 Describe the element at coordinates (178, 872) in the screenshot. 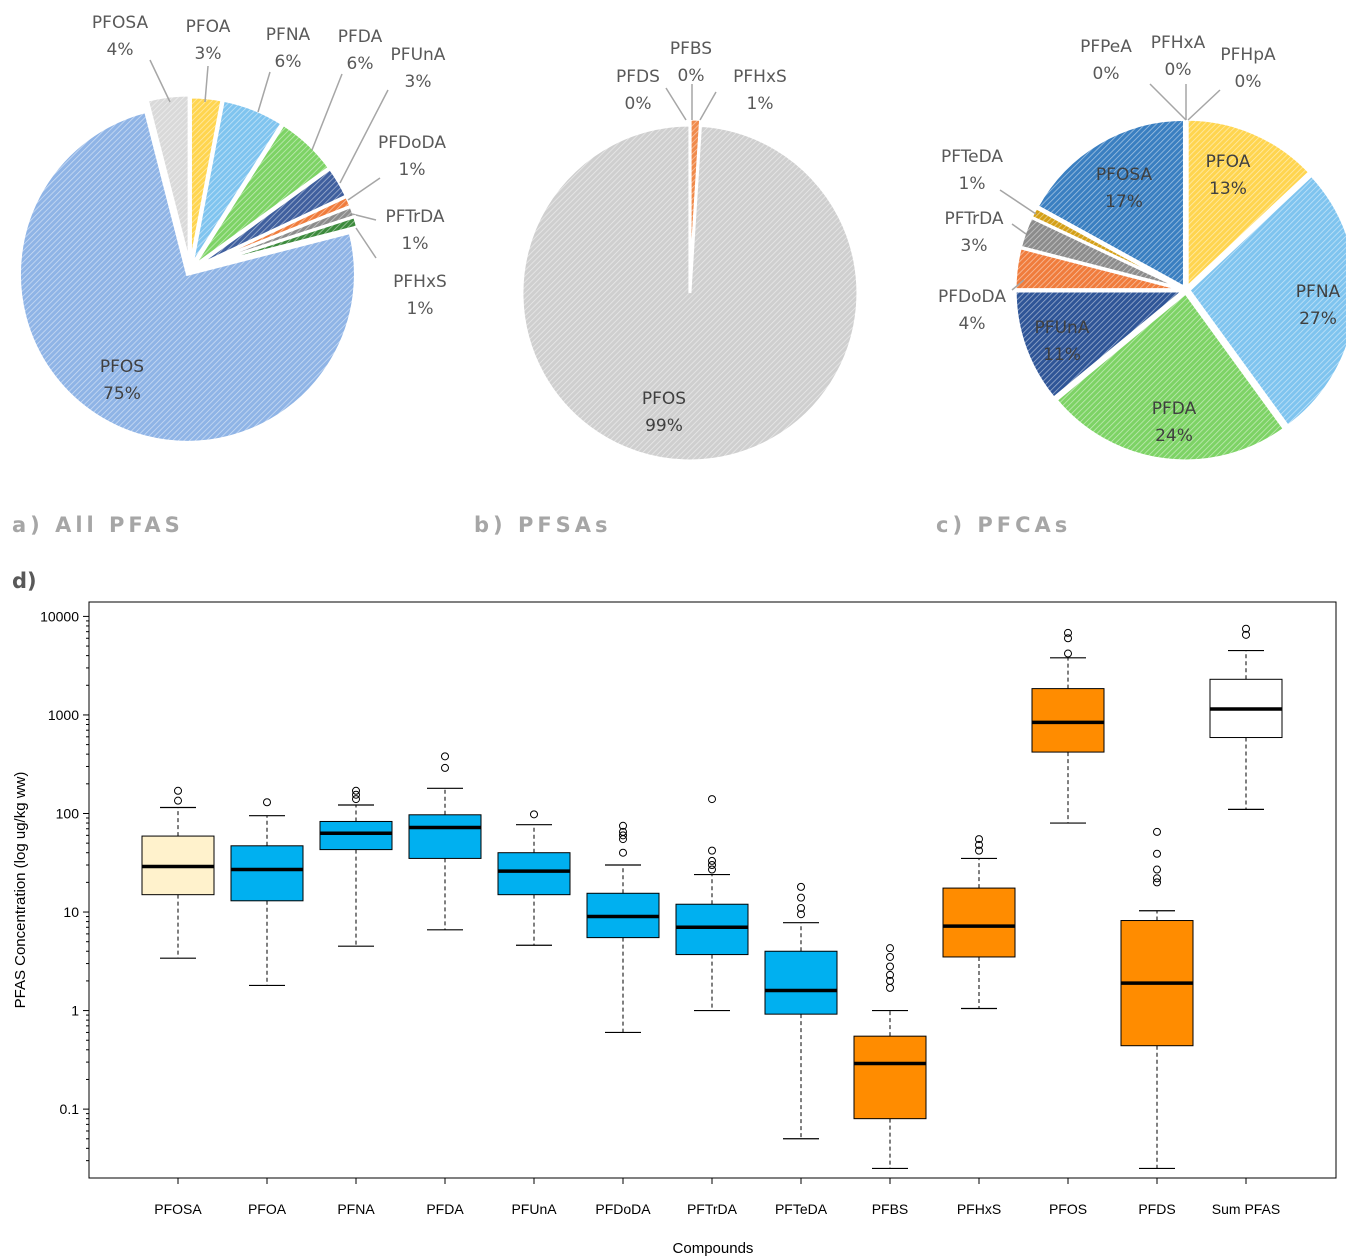

I see `box-pfosa` at that location.